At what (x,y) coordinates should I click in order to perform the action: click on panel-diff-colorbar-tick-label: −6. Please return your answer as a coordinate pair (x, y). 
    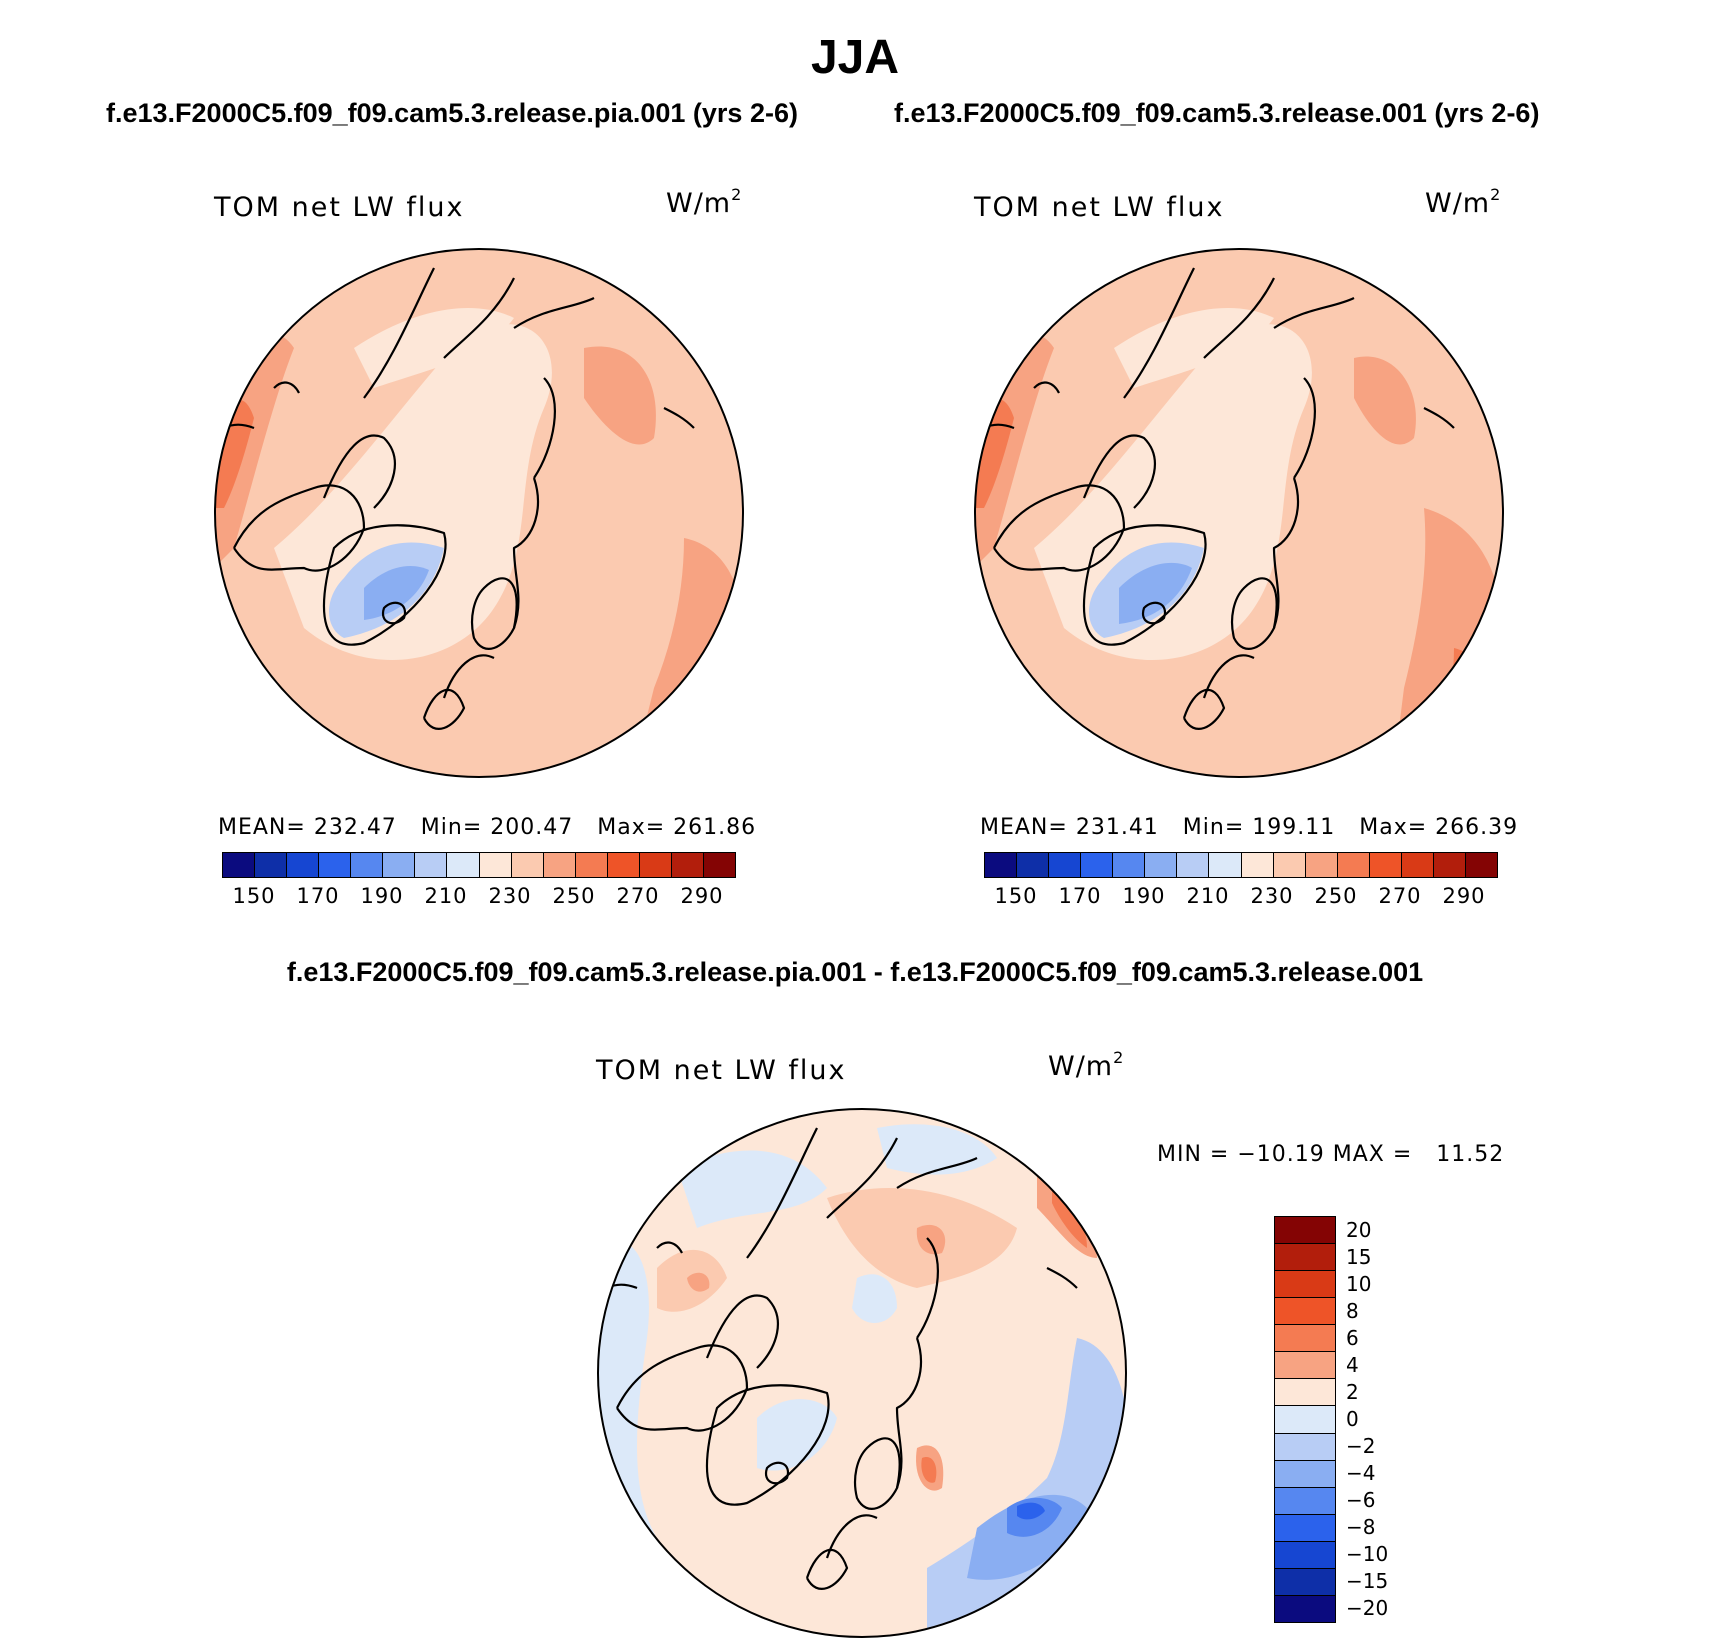
    Looking at the image, I should click on (1361, 1500).